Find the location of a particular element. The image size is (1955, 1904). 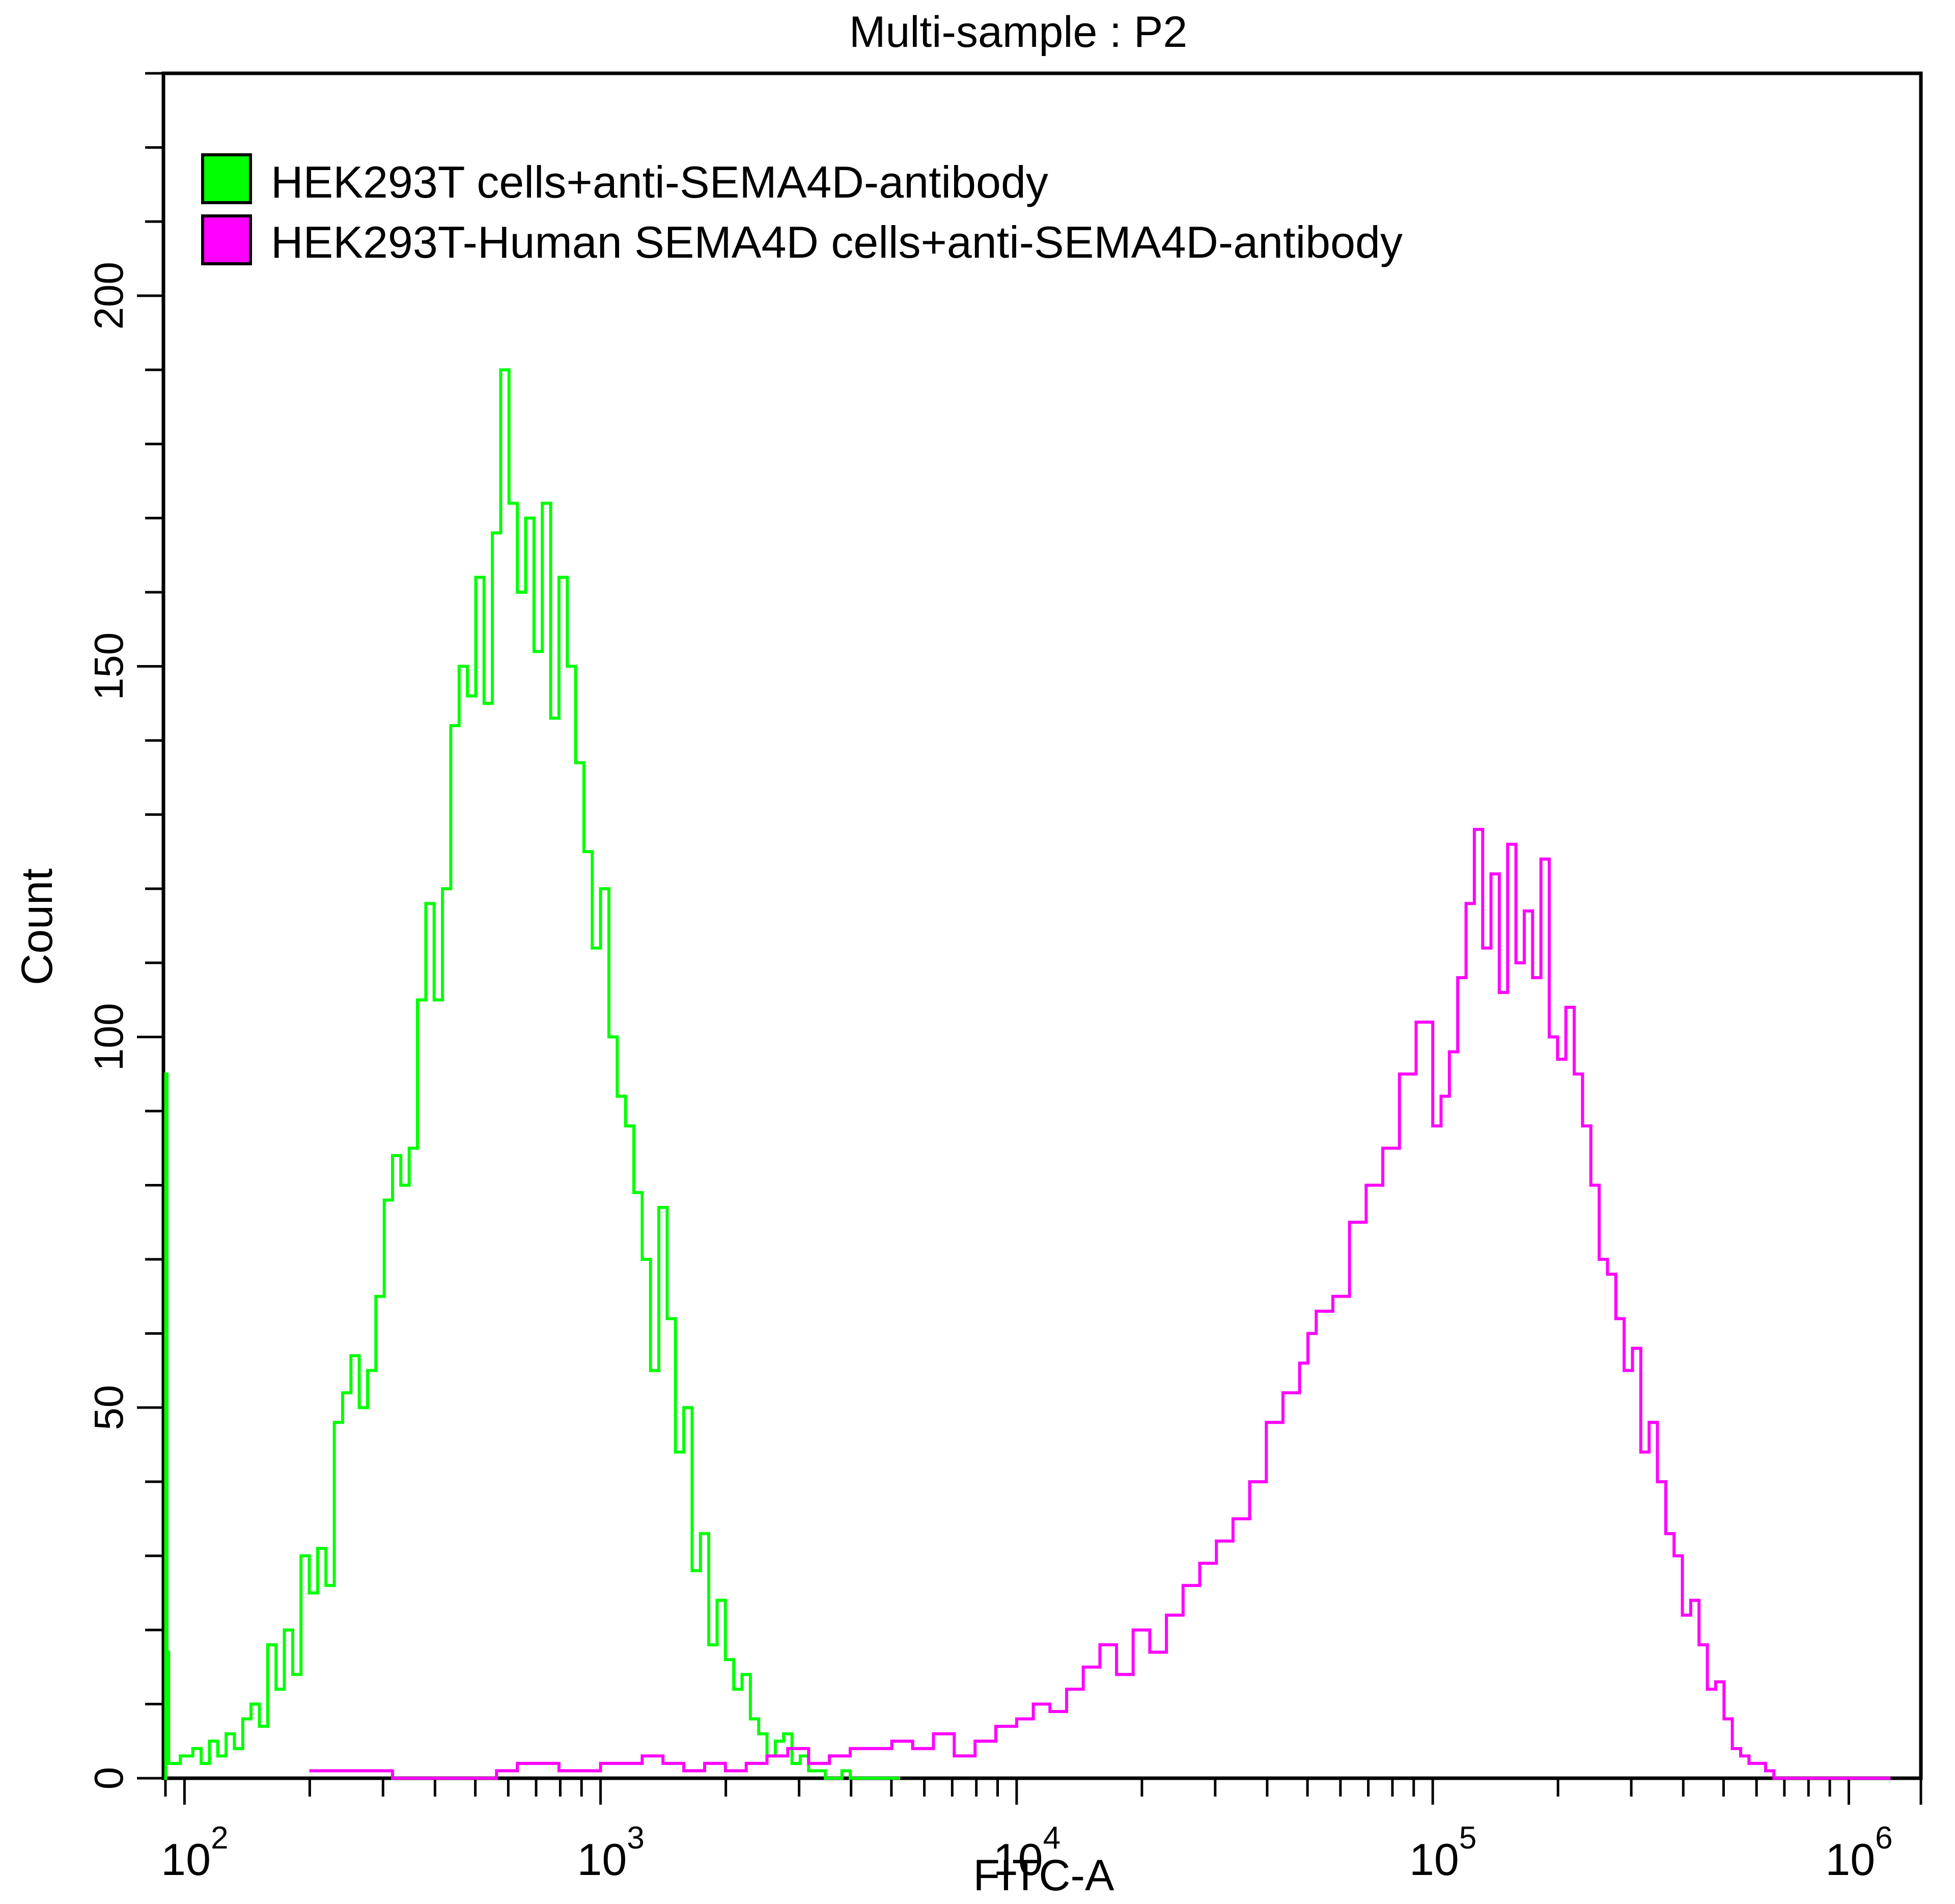

y-tick-label: 50 is located at coordinates (109, 1407).